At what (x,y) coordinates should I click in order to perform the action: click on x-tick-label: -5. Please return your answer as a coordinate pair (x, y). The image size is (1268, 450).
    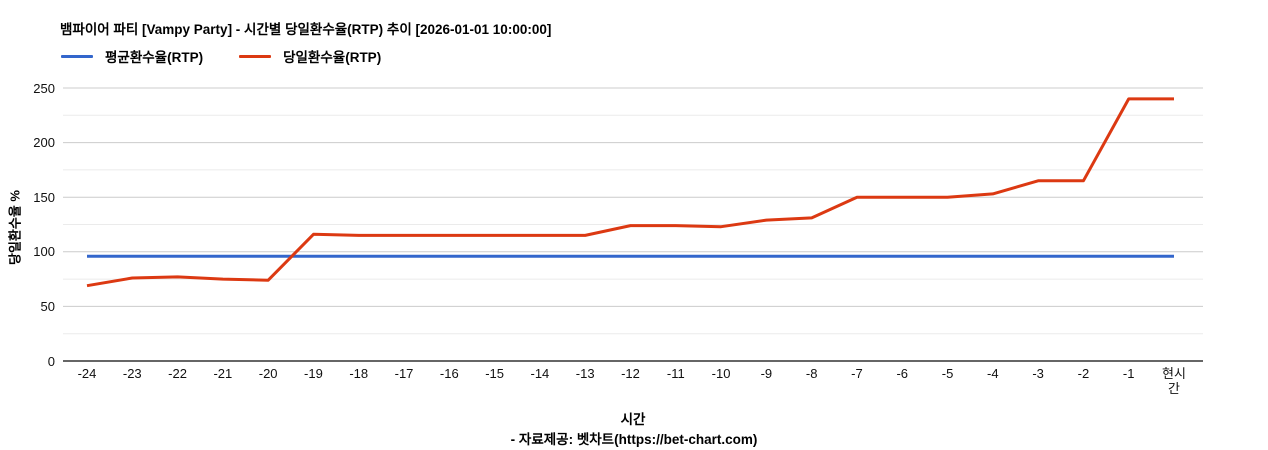
    Looking at the image, I should click on (947, 373).